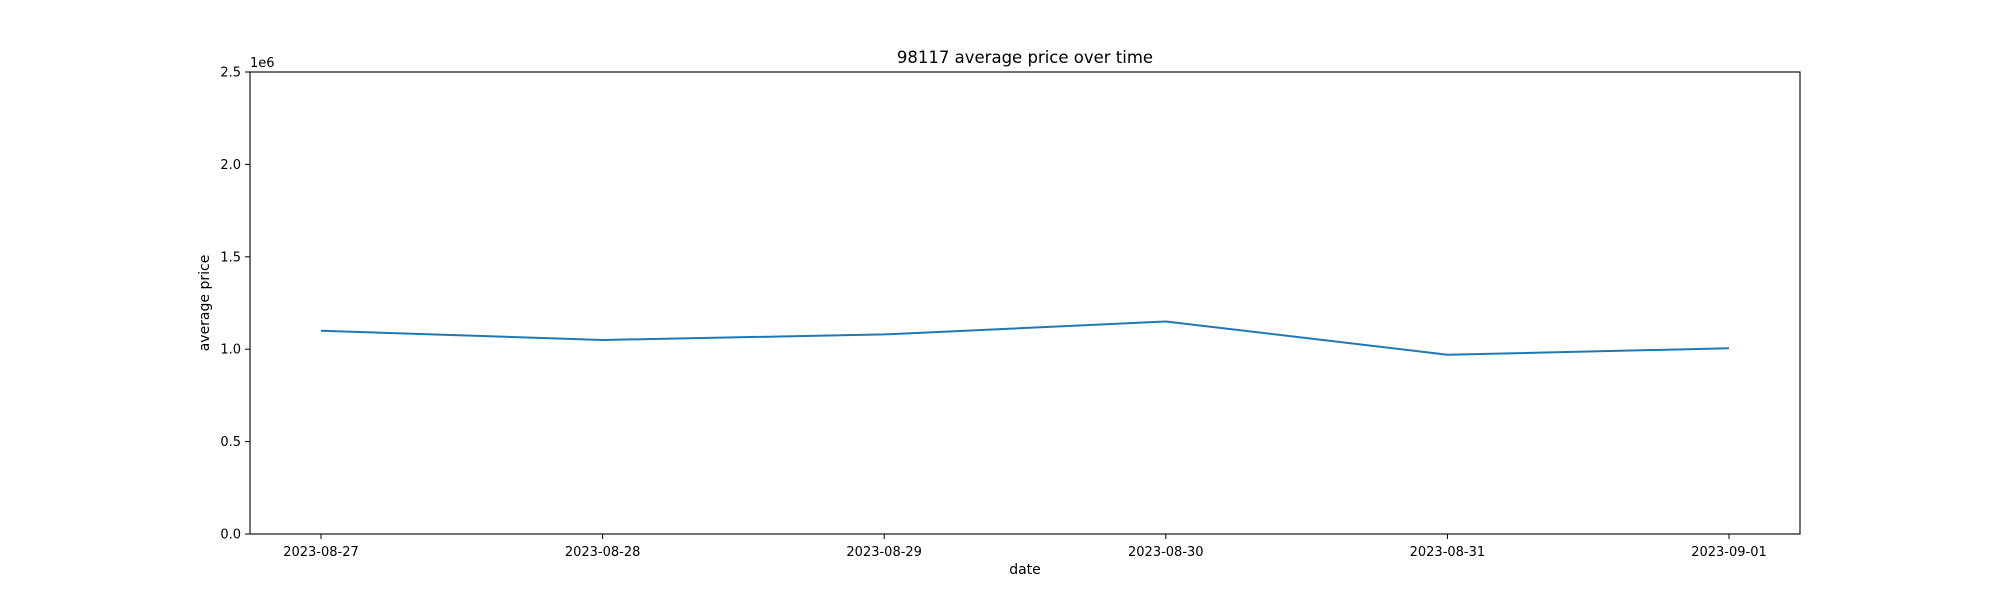 This screenshot has width=2000, height=600. Describe the element at coordinates (230, 165) in the screenshot. I see `y-tick-label: 2.0` at that location.